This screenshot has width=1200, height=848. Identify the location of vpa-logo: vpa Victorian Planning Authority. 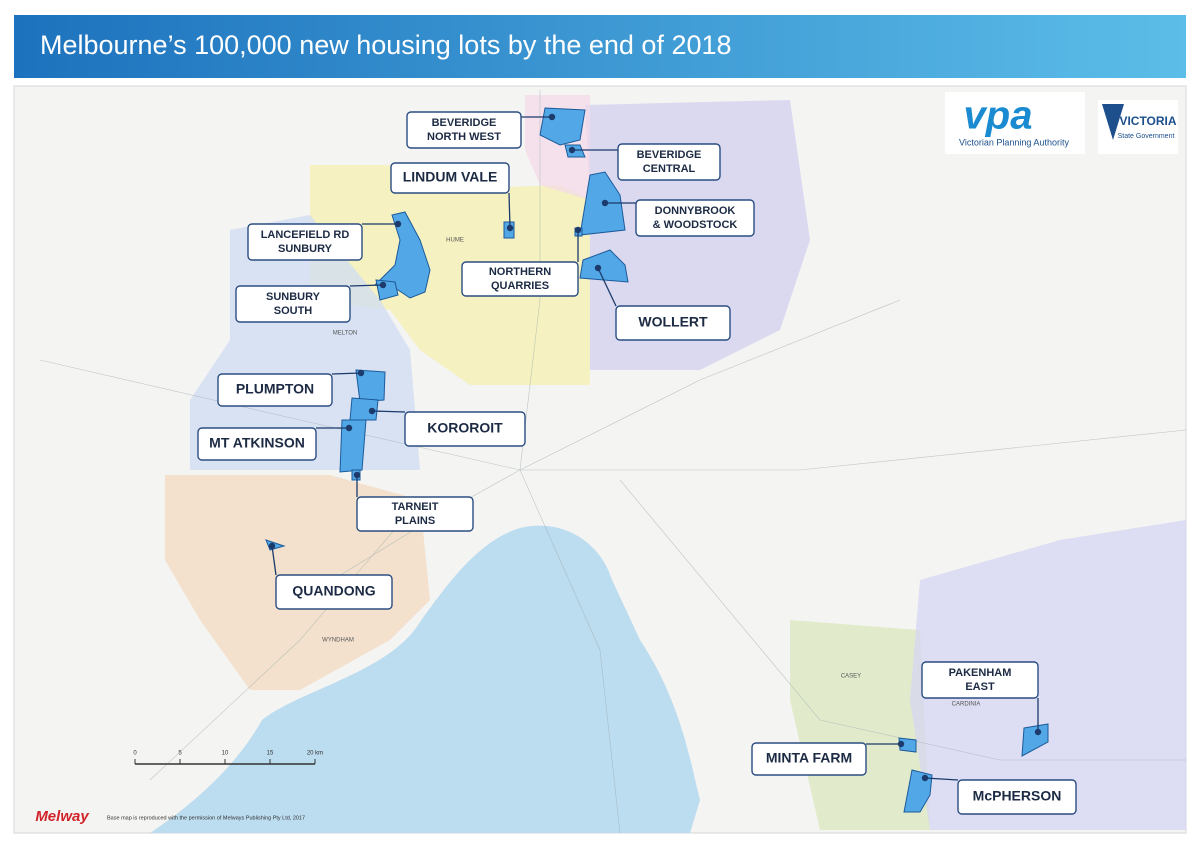
(1015, 123).